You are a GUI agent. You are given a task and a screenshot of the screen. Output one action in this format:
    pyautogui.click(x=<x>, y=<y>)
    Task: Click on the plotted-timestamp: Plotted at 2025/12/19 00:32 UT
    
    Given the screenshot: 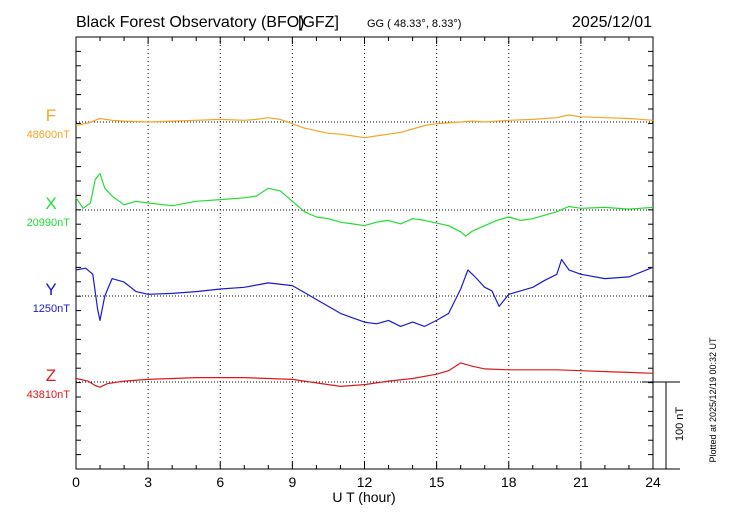 What is the action you would take?
    pyautogui.click(x=713, y=400)
    